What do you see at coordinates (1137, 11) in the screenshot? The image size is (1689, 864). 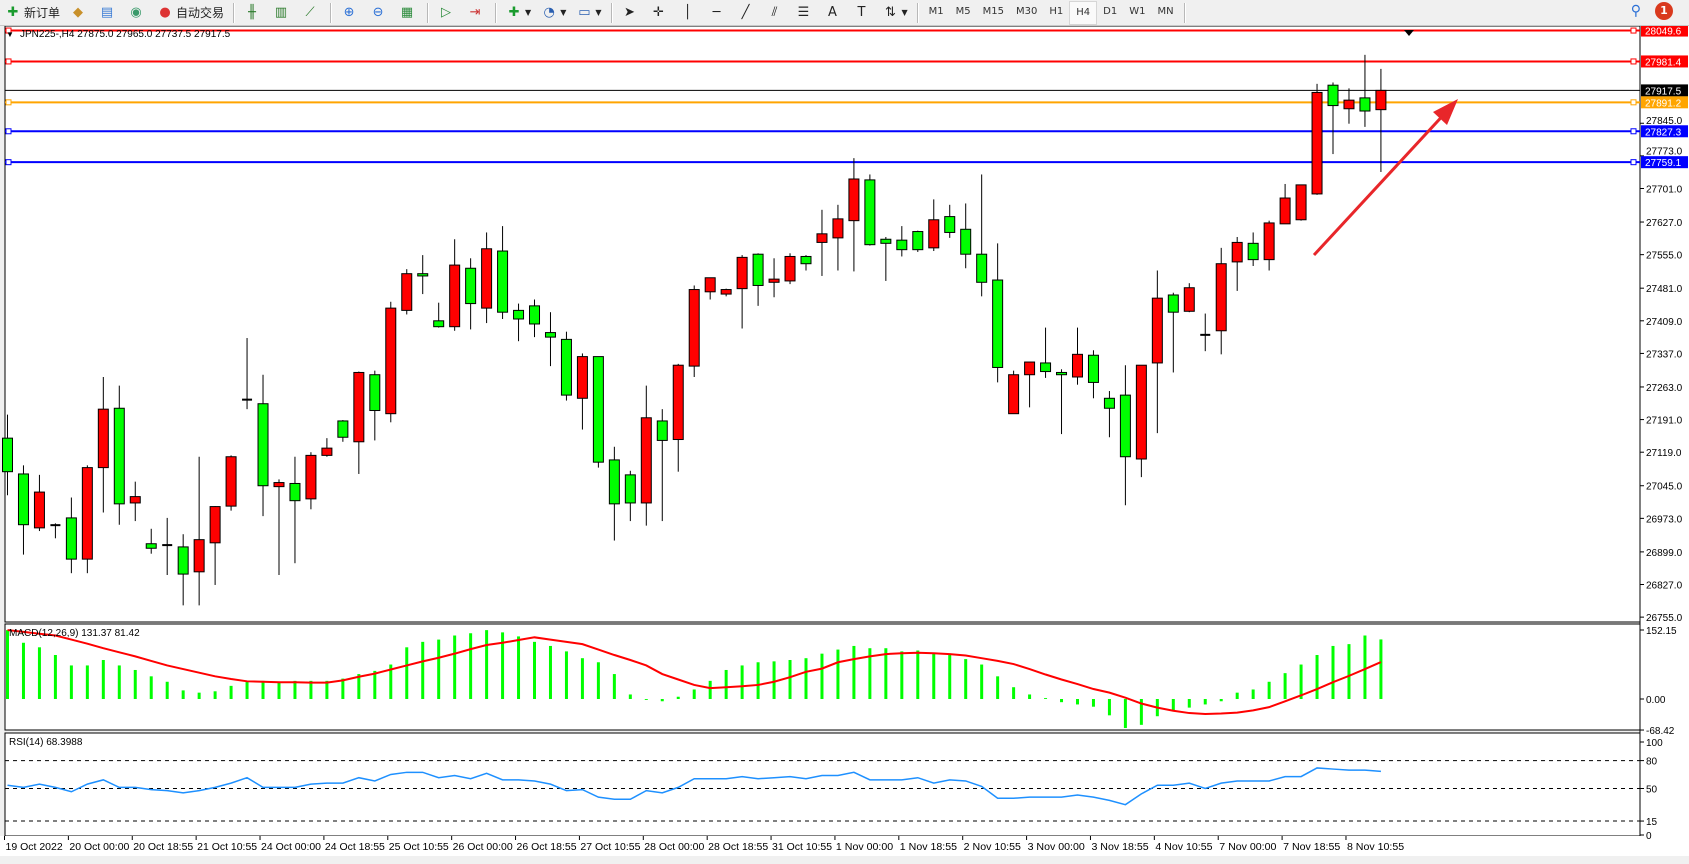 I see `timeframe-w1: W1` at bounding box center [1137, 11].